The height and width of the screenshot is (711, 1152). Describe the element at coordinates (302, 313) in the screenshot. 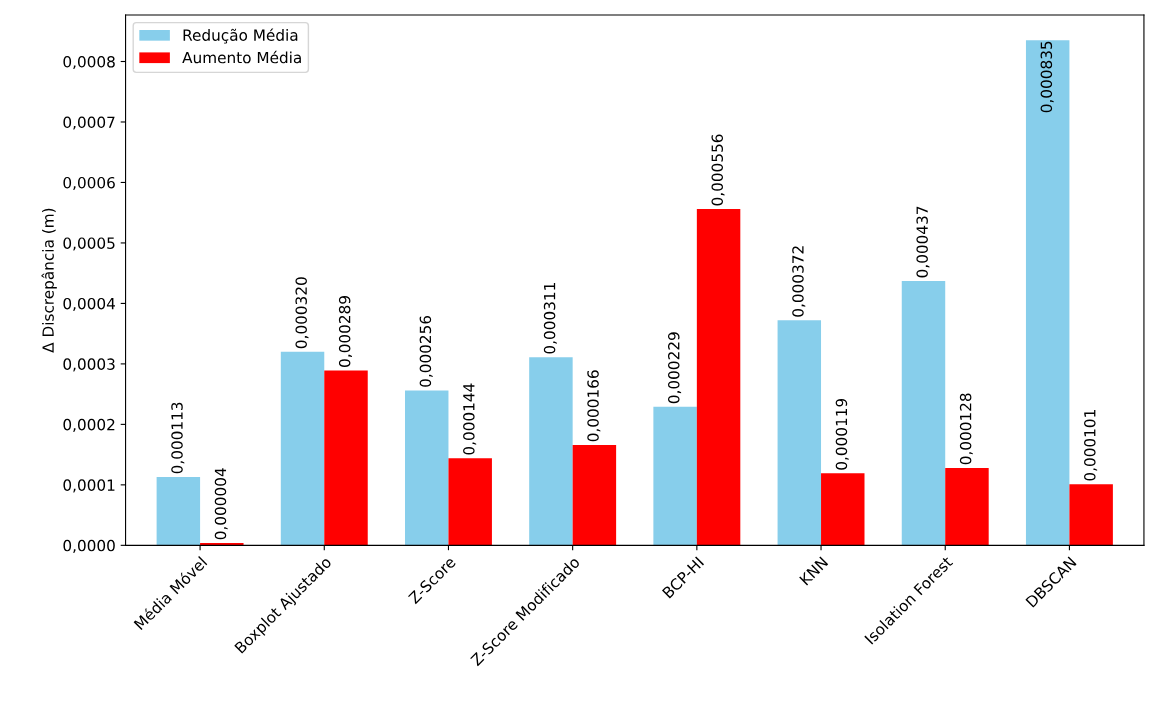

I see `data-label: 0,000320` at that location.